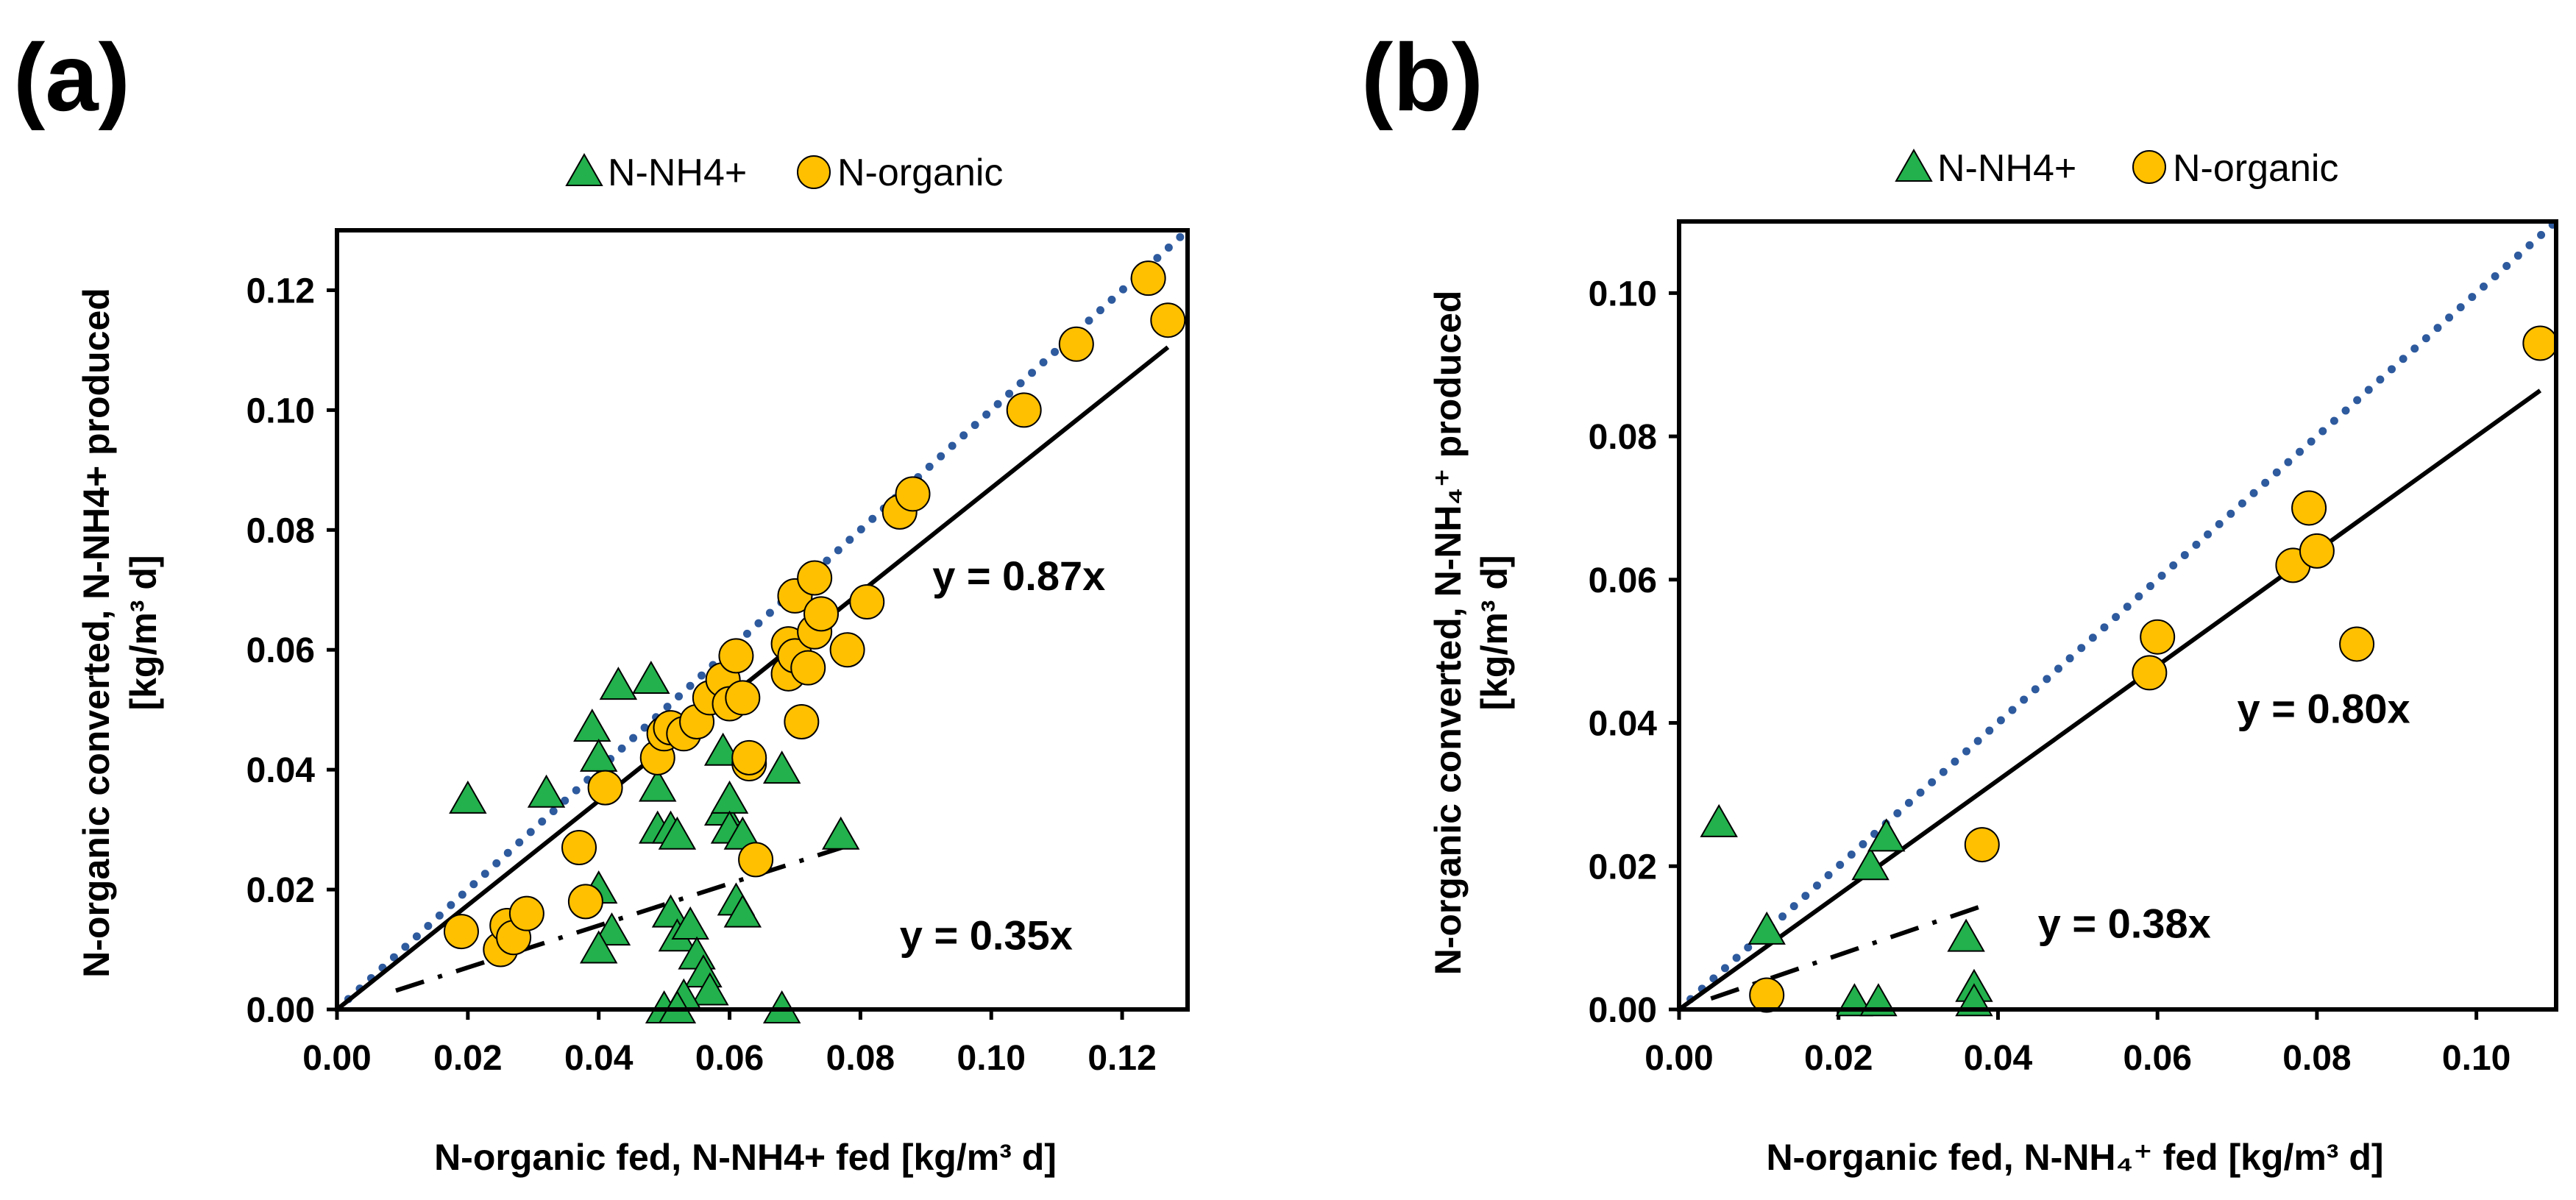 Image resolution: width=2576 pixels, height=1200 pixels. What do you see at coordinates (1448, 633) in the screenshot?
I see `y-axis-title-b-line1: N-organic converted, N-NH₄⁺ produced` at bounding box center [1448, 633].